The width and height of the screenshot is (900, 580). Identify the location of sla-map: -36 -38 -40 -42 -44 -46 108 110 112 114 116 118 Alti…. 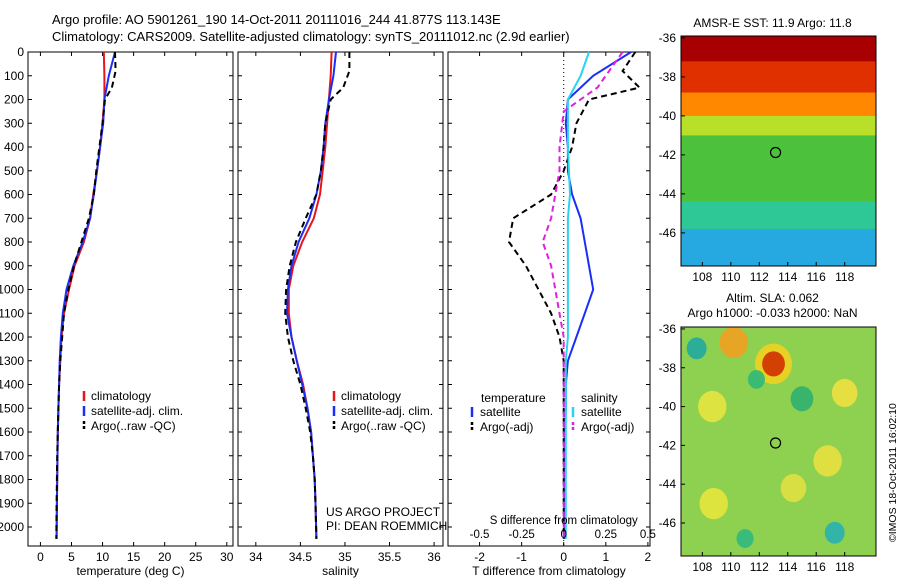
(768, 432).